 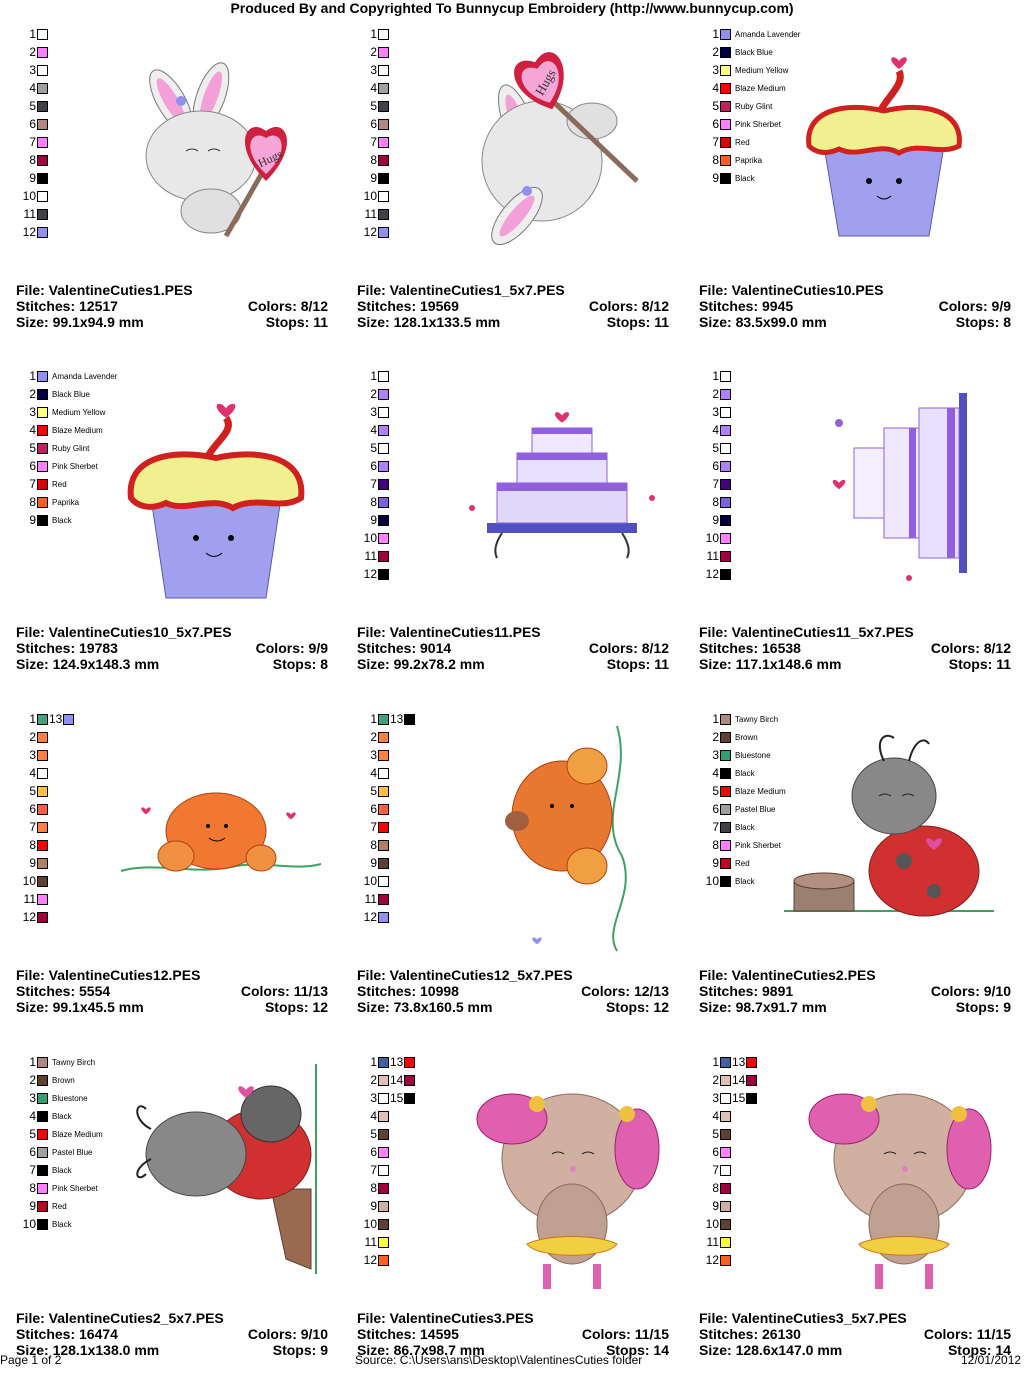 I want to click on swatch-row: 2 14, so click(x=728, y=1080).